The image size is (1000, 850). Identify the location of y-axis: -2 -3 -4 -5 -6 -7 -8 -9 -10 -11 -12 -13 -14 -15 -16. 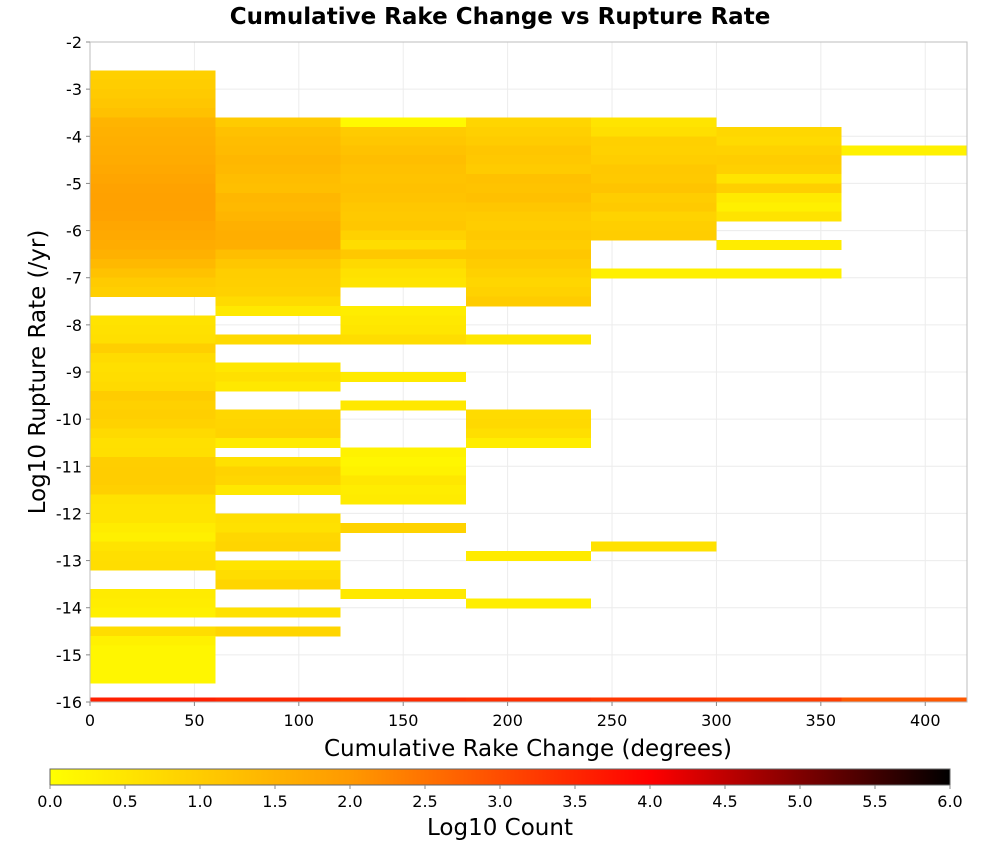
(73, 372).